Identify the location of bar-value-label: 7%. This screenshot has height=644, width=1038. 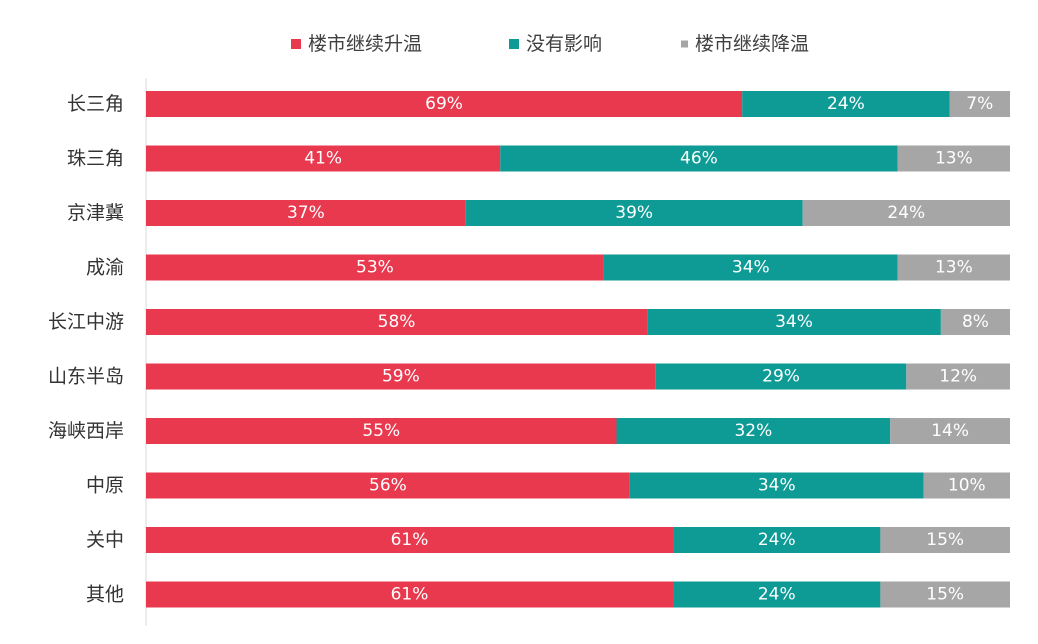
(979, 104).